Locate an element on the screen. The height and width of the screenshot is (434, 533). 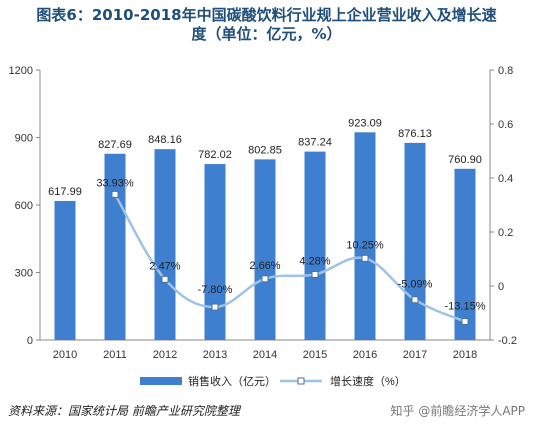
x-tick-label: 2015 is located at coordinates (315, 355).